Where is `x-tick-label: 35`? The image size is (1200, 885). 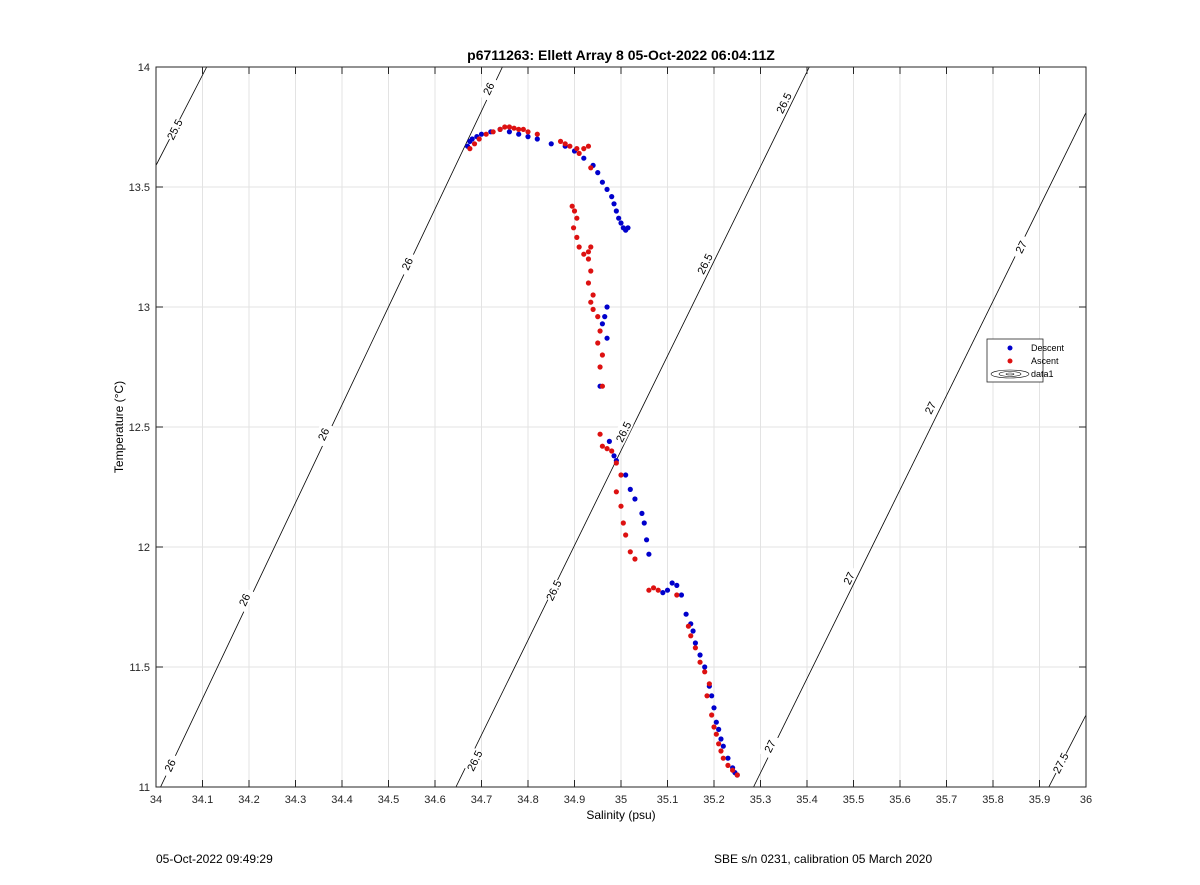 x-tick-label: 35 is located at coordinates (621, 800).